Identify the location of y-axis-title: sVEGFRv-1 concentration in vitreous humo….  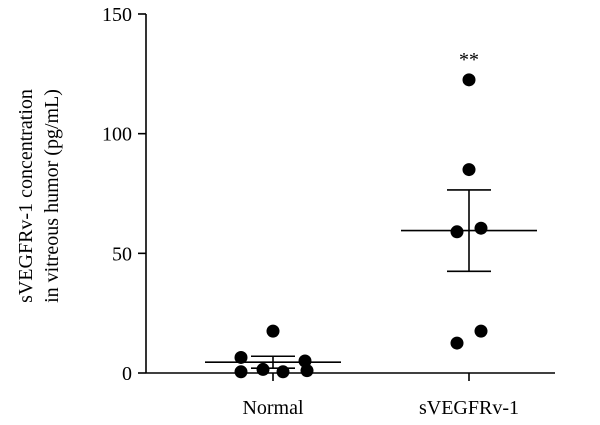
(39, 196).